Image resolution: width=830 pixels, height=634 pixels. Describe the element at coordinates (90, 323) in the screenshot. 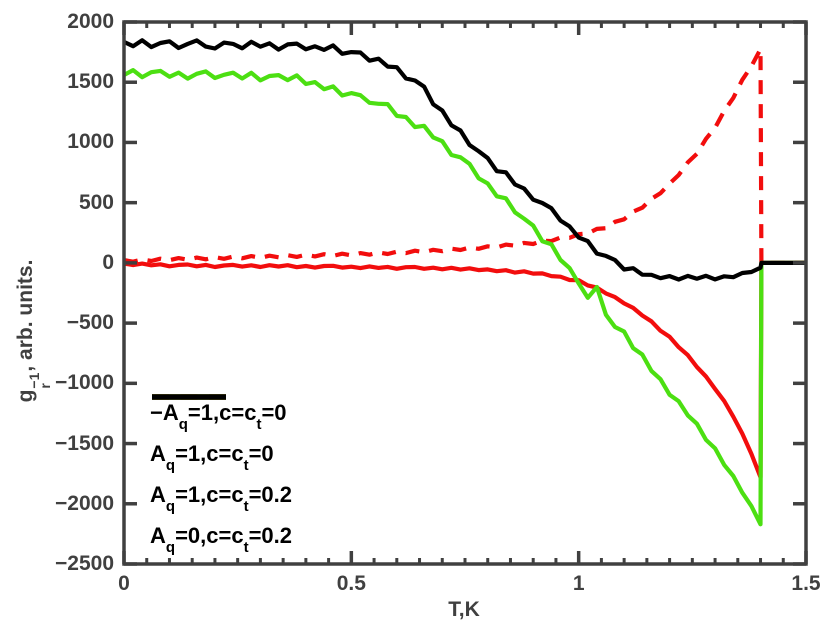

I see `y-tick-label-−500: −500` at that location.